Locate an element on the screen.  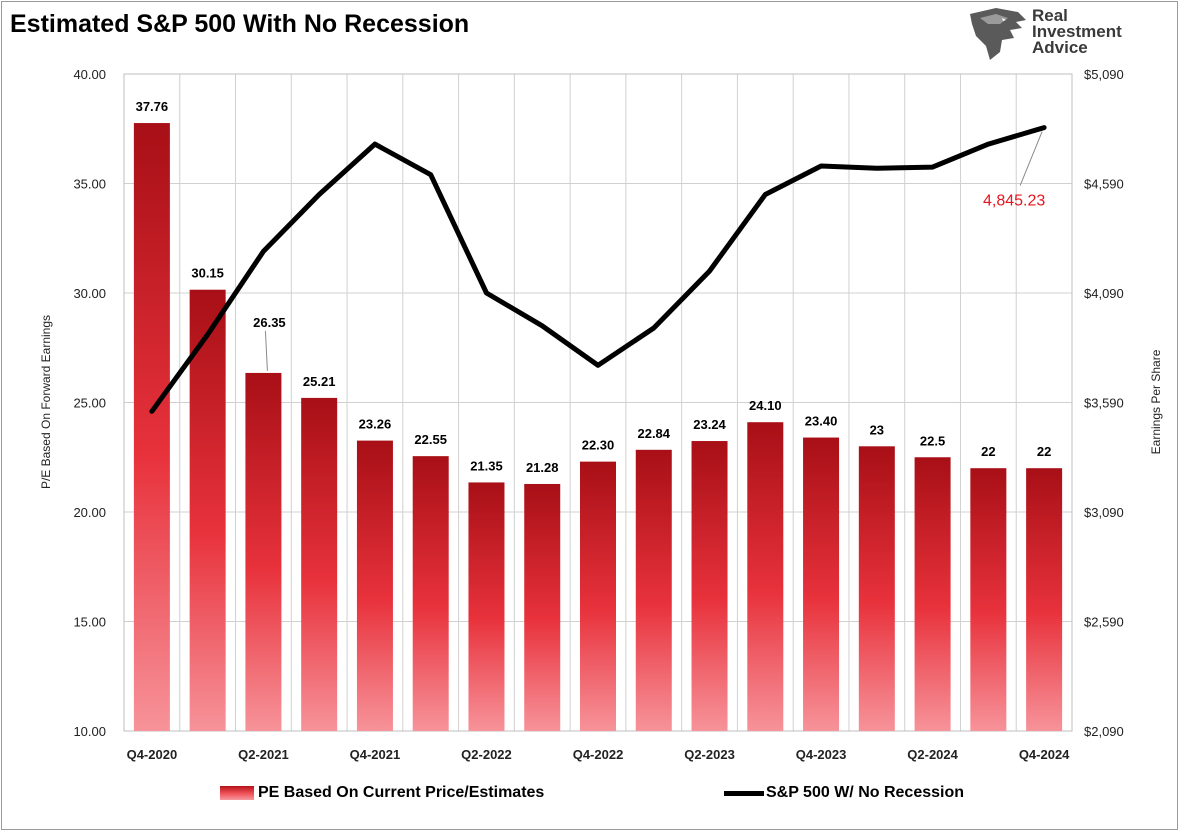
x-axis-tick-label: Q4-2023 is located at coordinates (821, 754).